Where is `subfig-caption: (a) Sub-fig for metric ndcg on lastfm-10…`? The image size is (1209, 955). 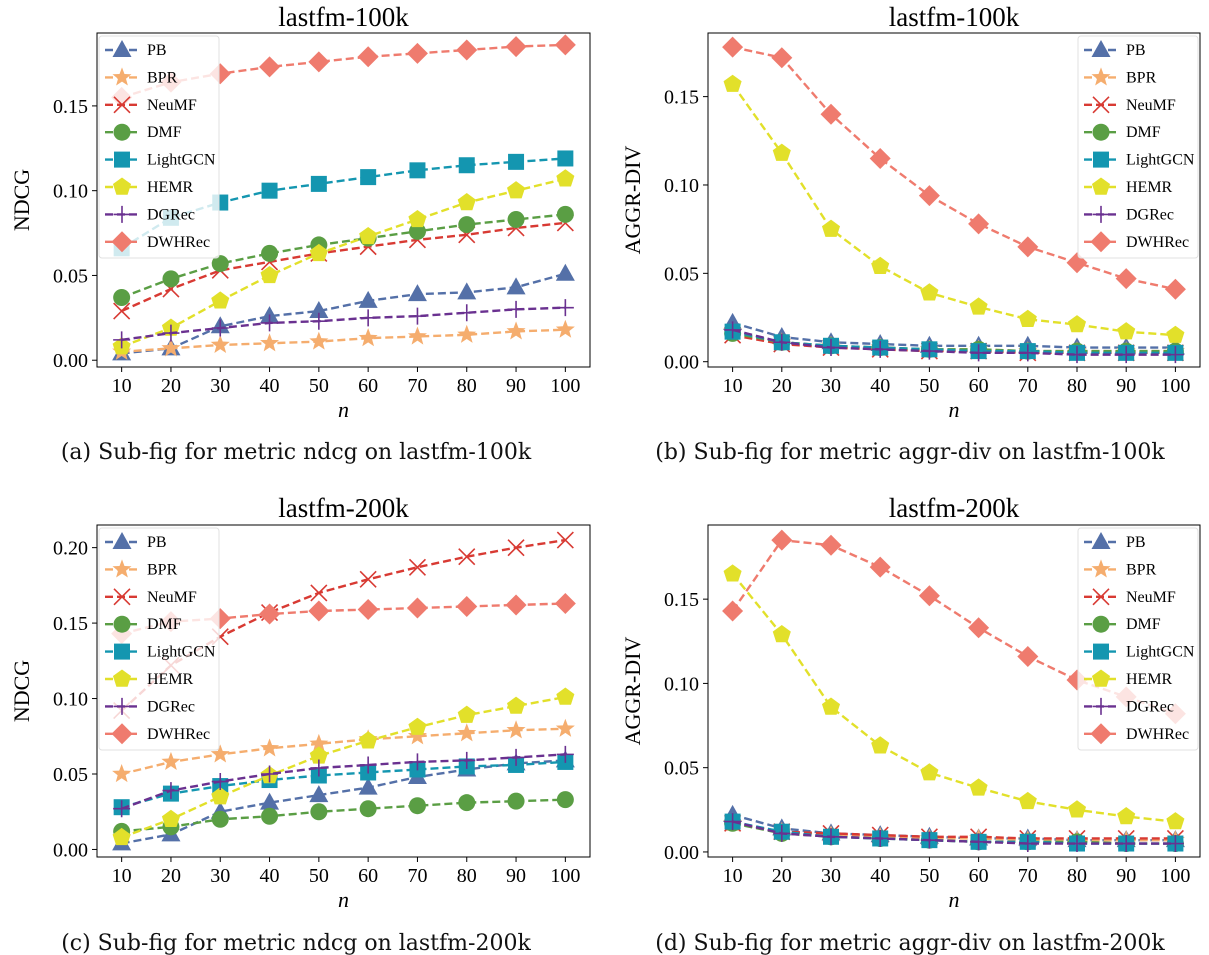
subfig-caption: (a) Sub-fig for metric ndcg on lastfm-10… is located at coordinates (296, 452).